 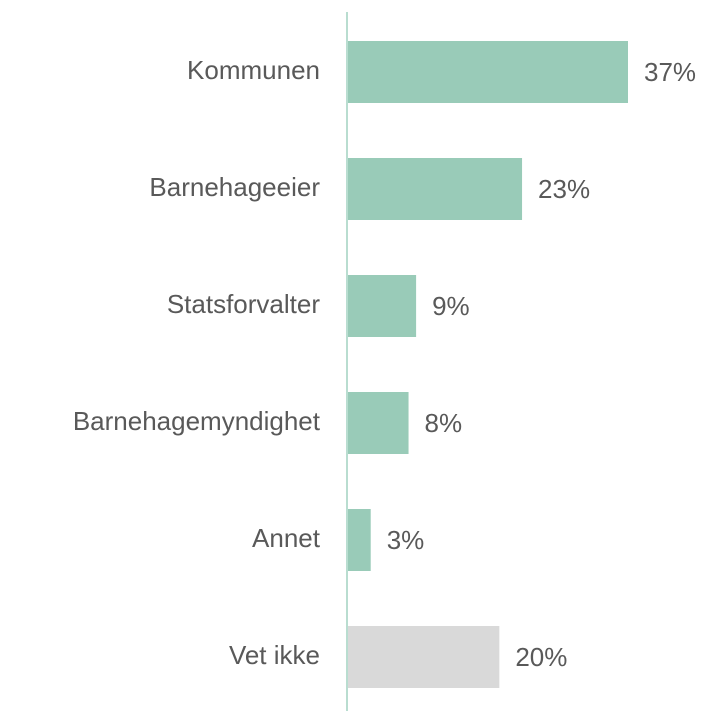 I want to click on value-label: 37%, so click(x=670, y=72).